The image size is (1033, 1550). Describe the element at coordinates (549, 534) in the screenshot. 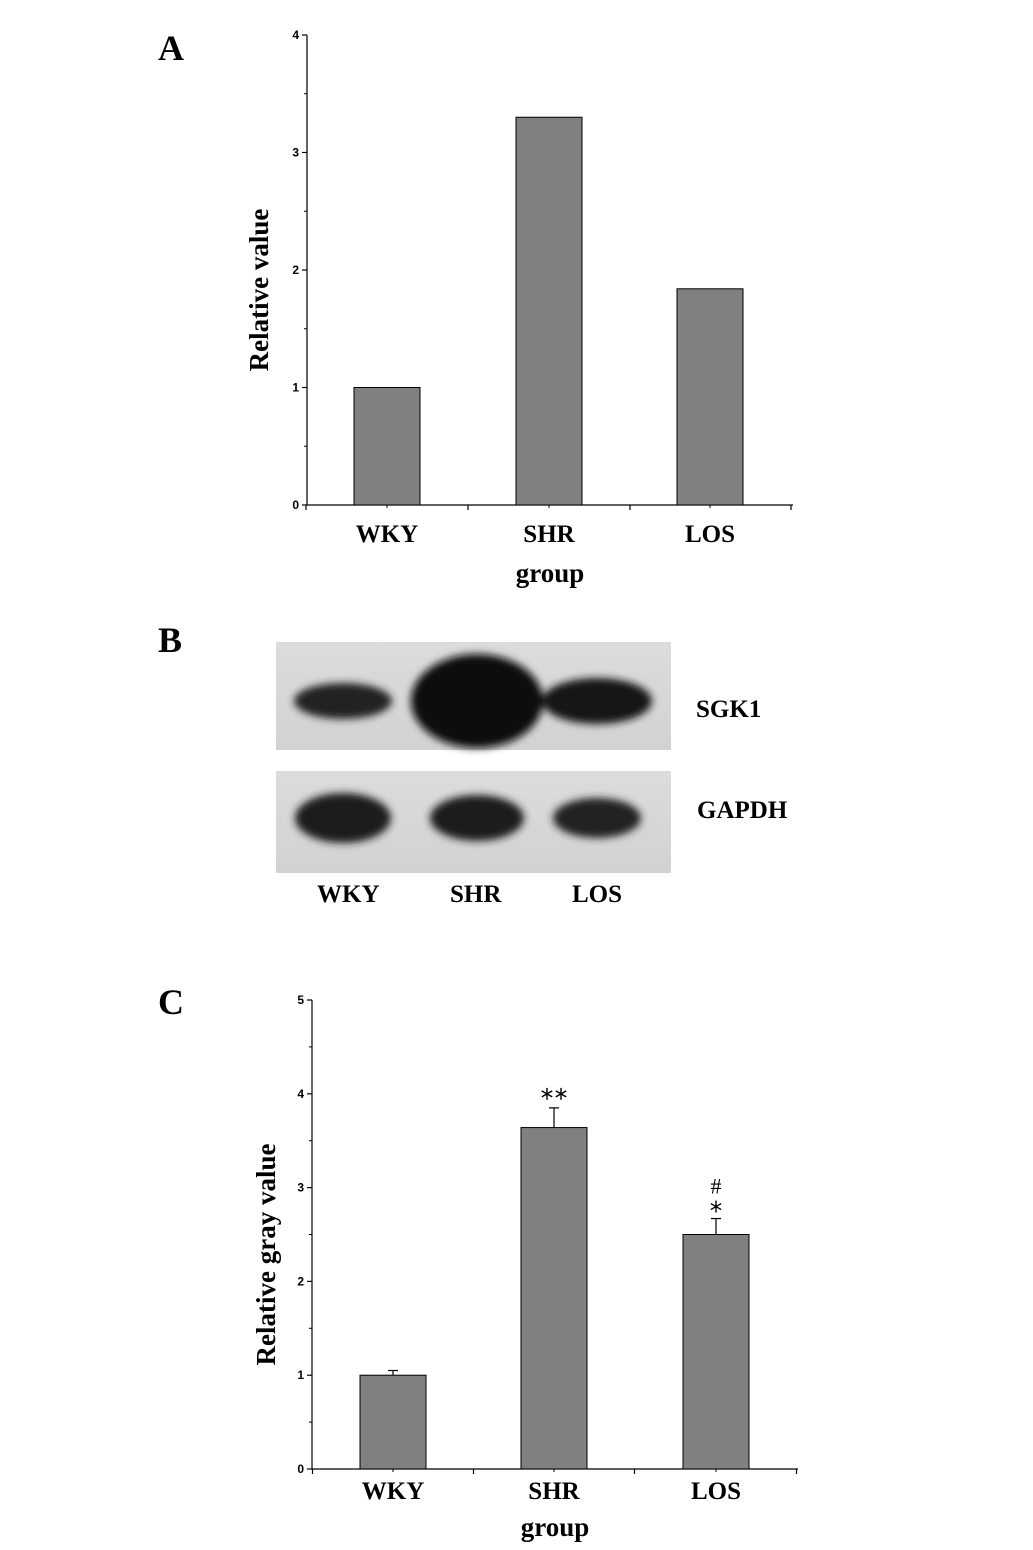

I see `chart-a-category-label-shr: SHR` at that location.